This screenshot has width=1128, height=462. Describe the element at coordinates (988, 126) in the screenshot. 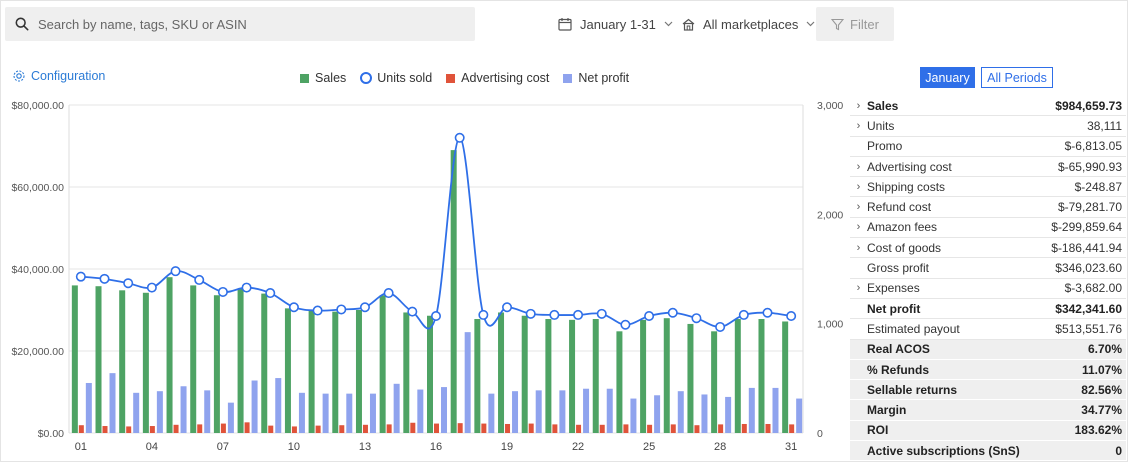

I see `metric-row-units: › Units 38,111` at that location.